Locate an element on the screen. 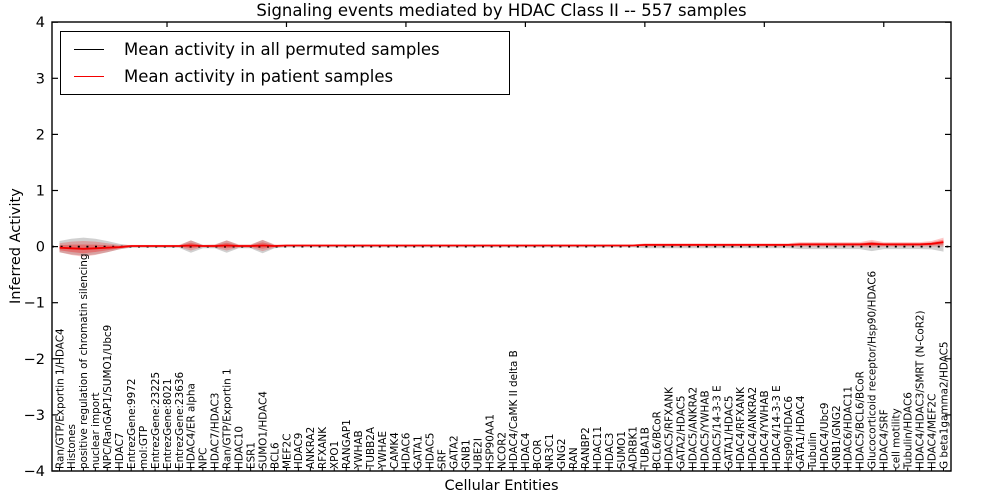  x-category-label: RFXANK is located at coordinates (323, 447).